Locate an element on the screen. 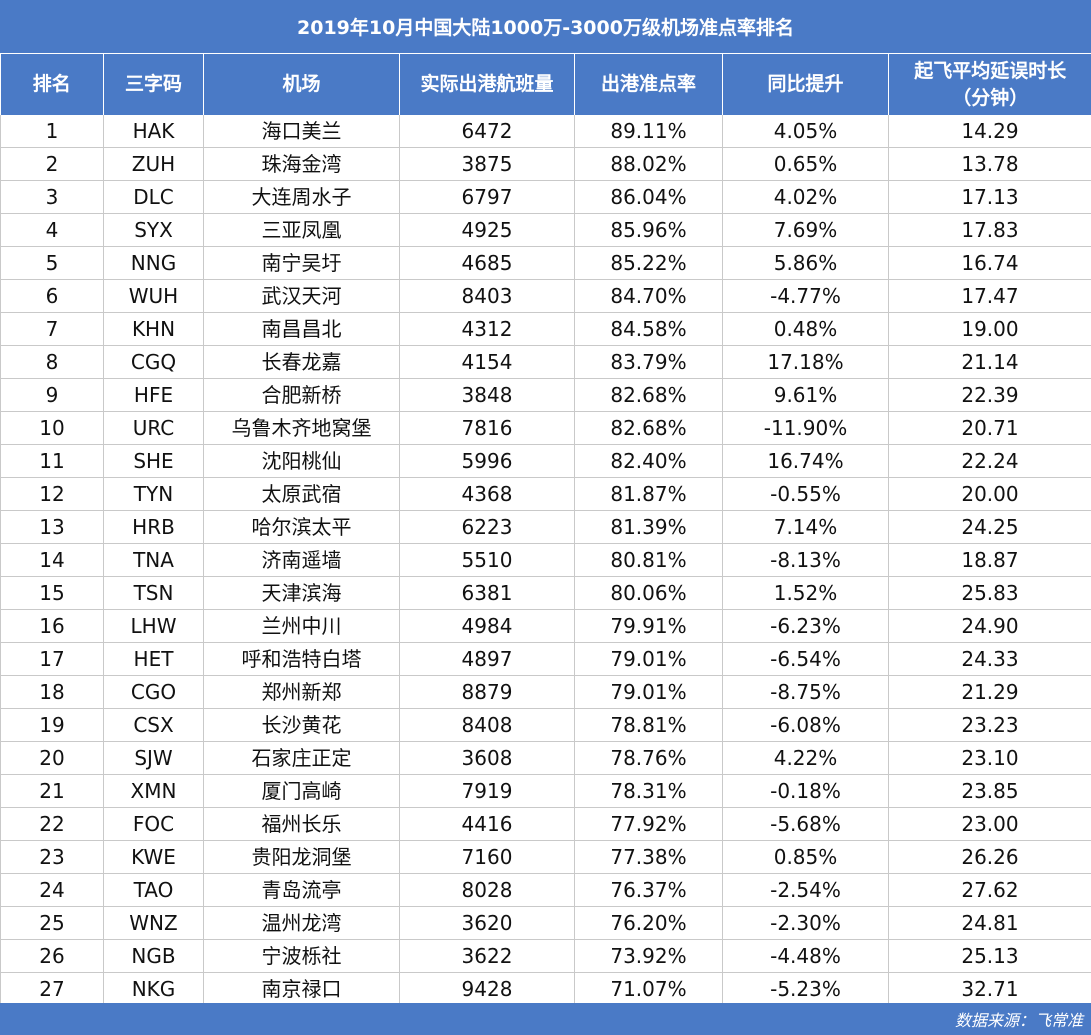 The width and height of the screenshot is (1091, 1035). cell-yoy: 0.65% is located at coordinates (805, 164).